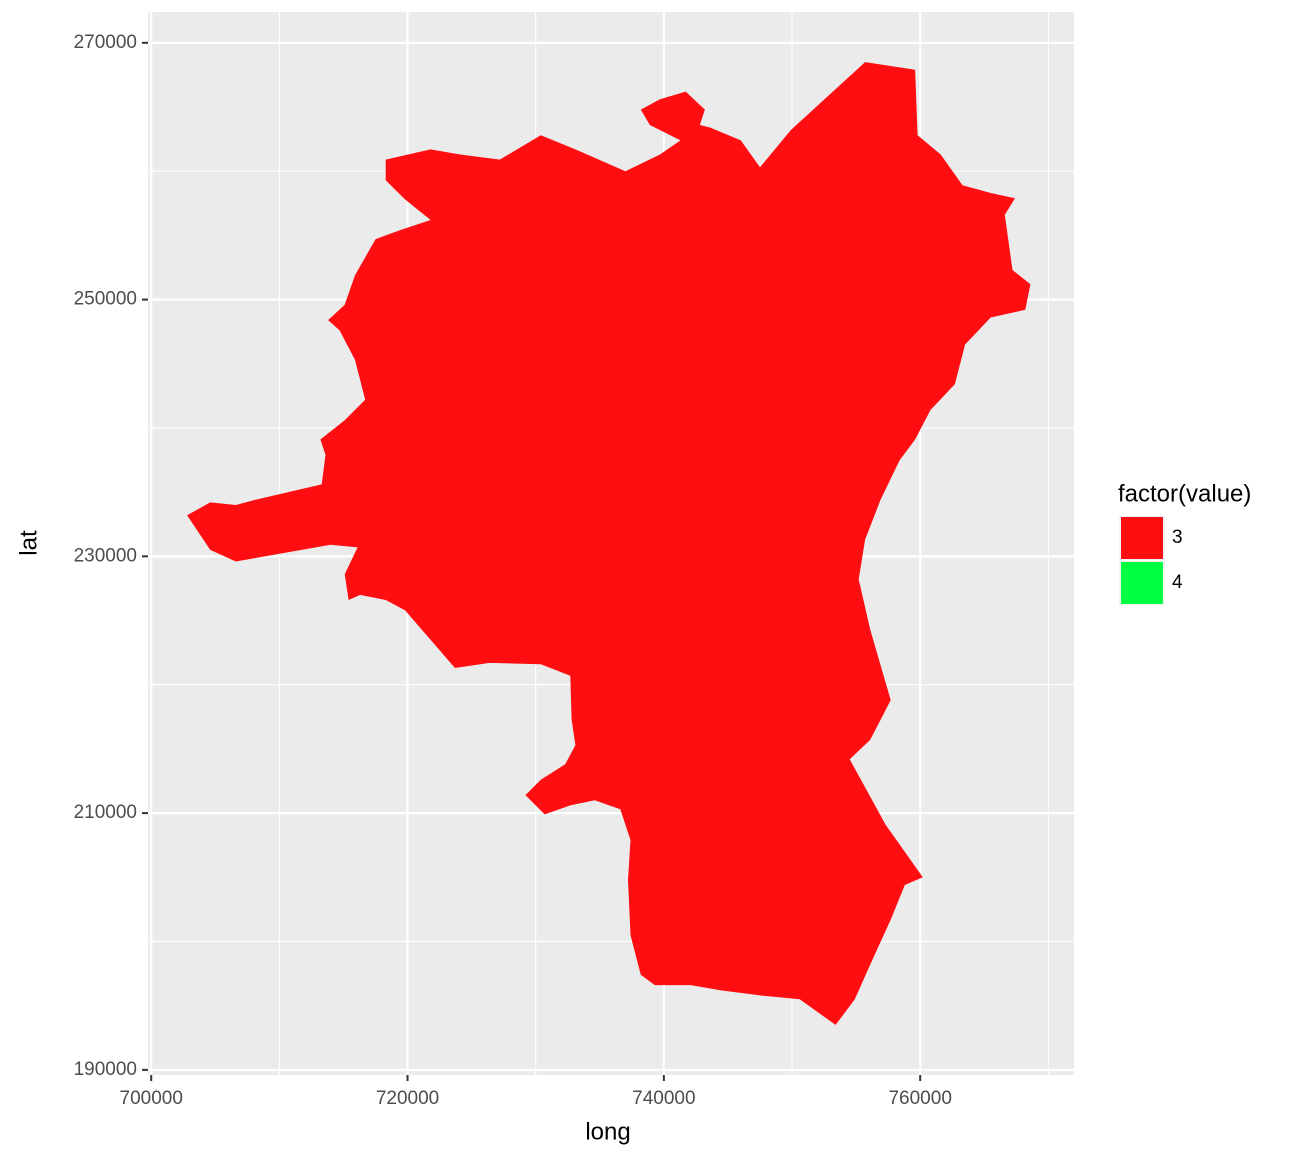  Describe the element at coordinates (105, 812) in the screenshot. I see `y-tick-label: 210000` at that location.